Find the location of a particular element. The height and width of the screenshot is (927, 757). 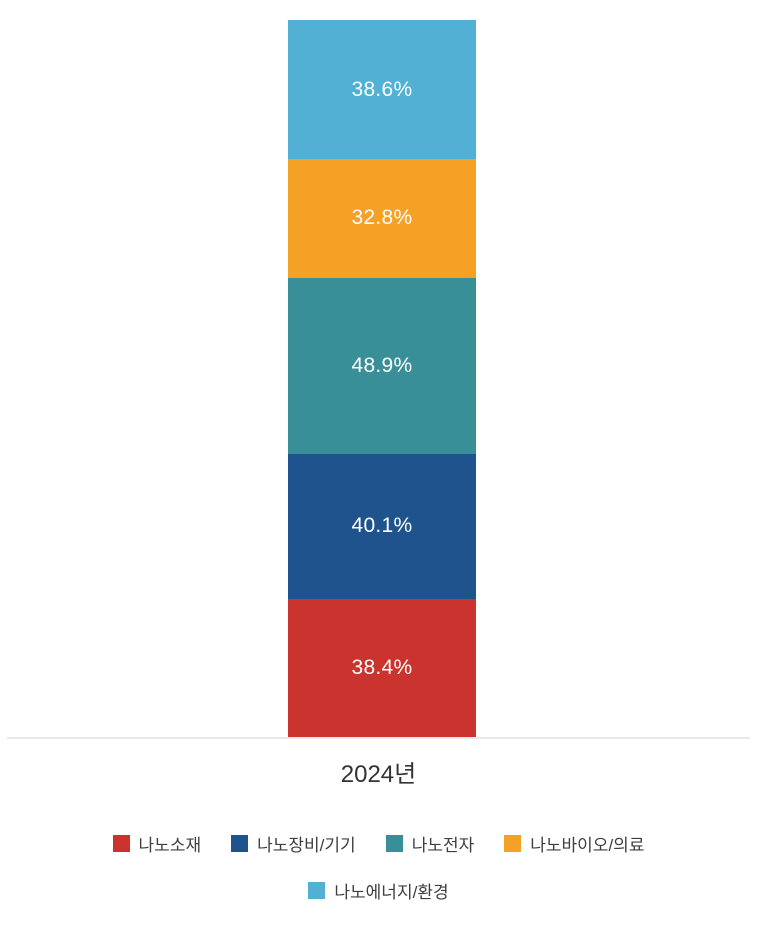

legend-item-3: 나노바이오/의료 is located at coordinates (574, 843).